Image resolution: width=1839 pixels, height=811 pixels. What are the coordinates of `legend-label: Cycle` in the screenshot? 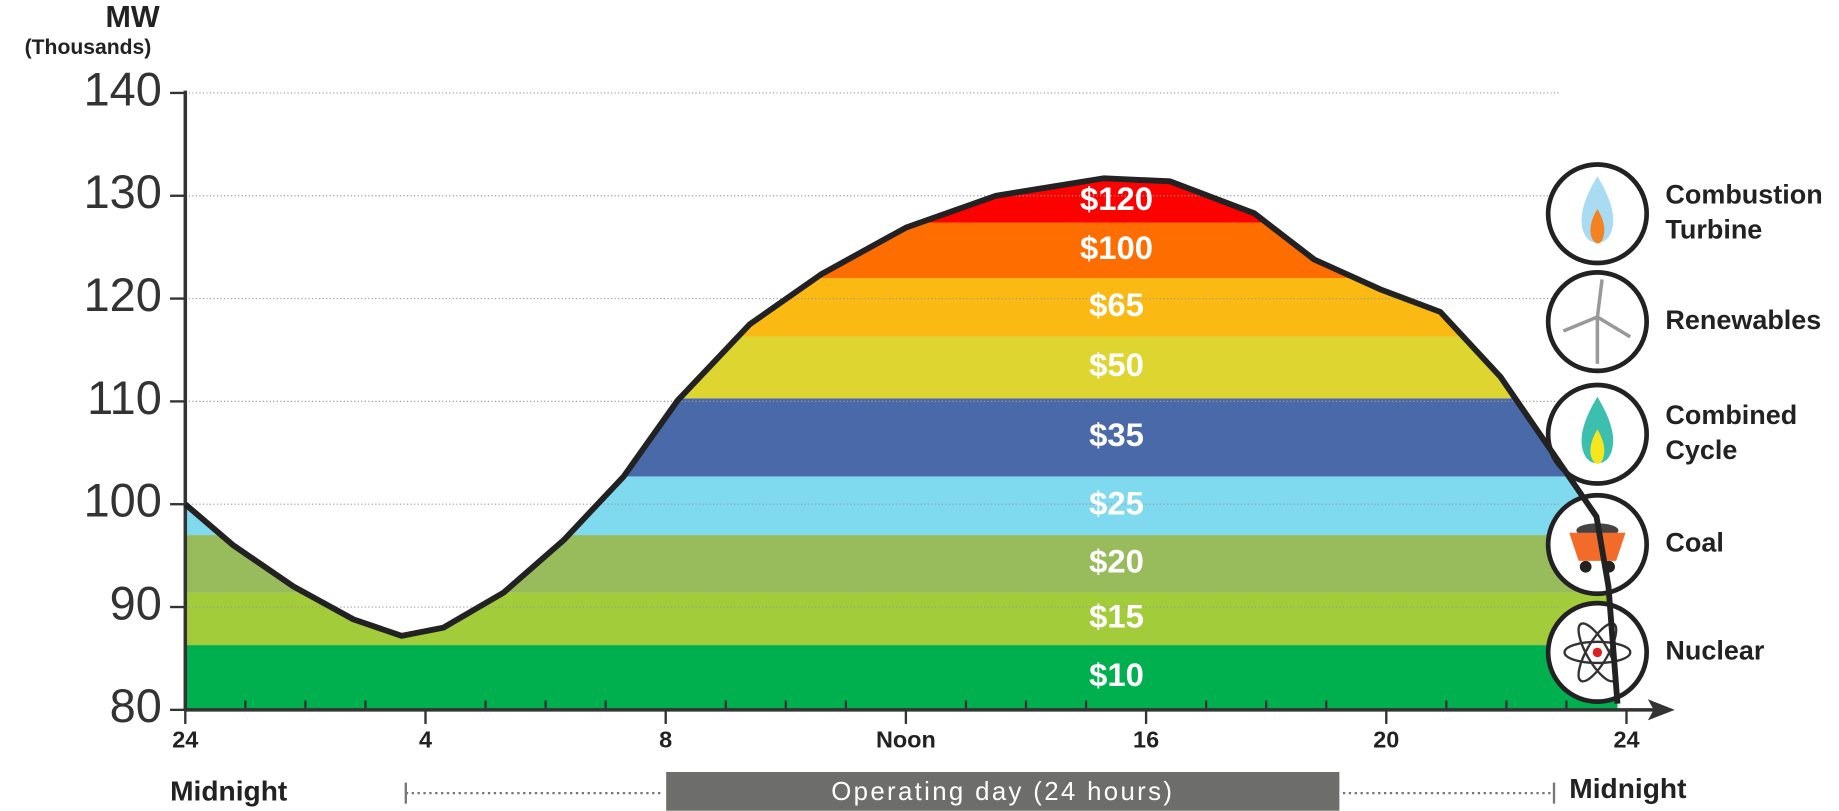 It's located at (1701, 450).